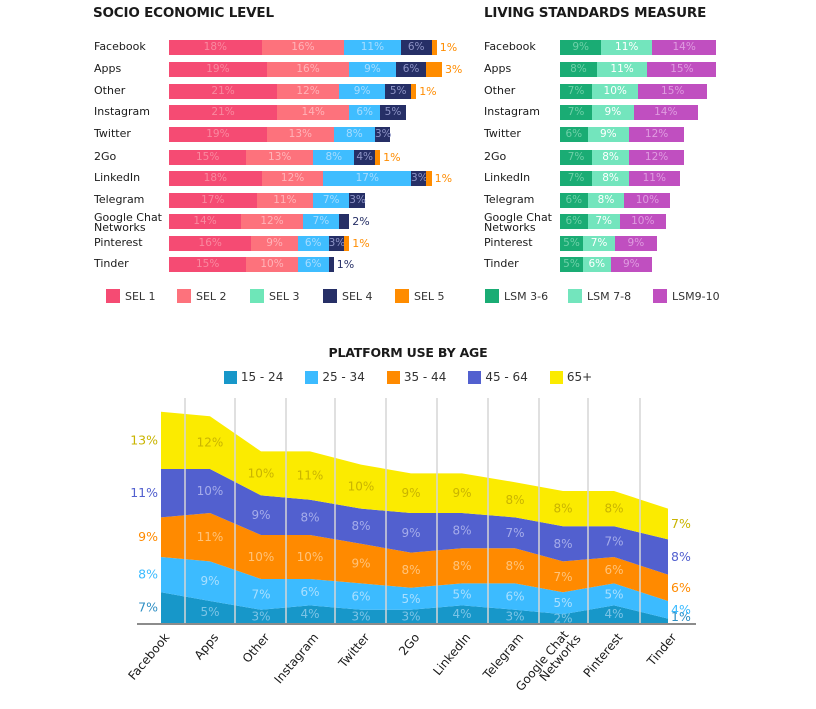 This screenshot has width=816, height=709. I want to click on svg-text: 2Go, so click(409, 645).